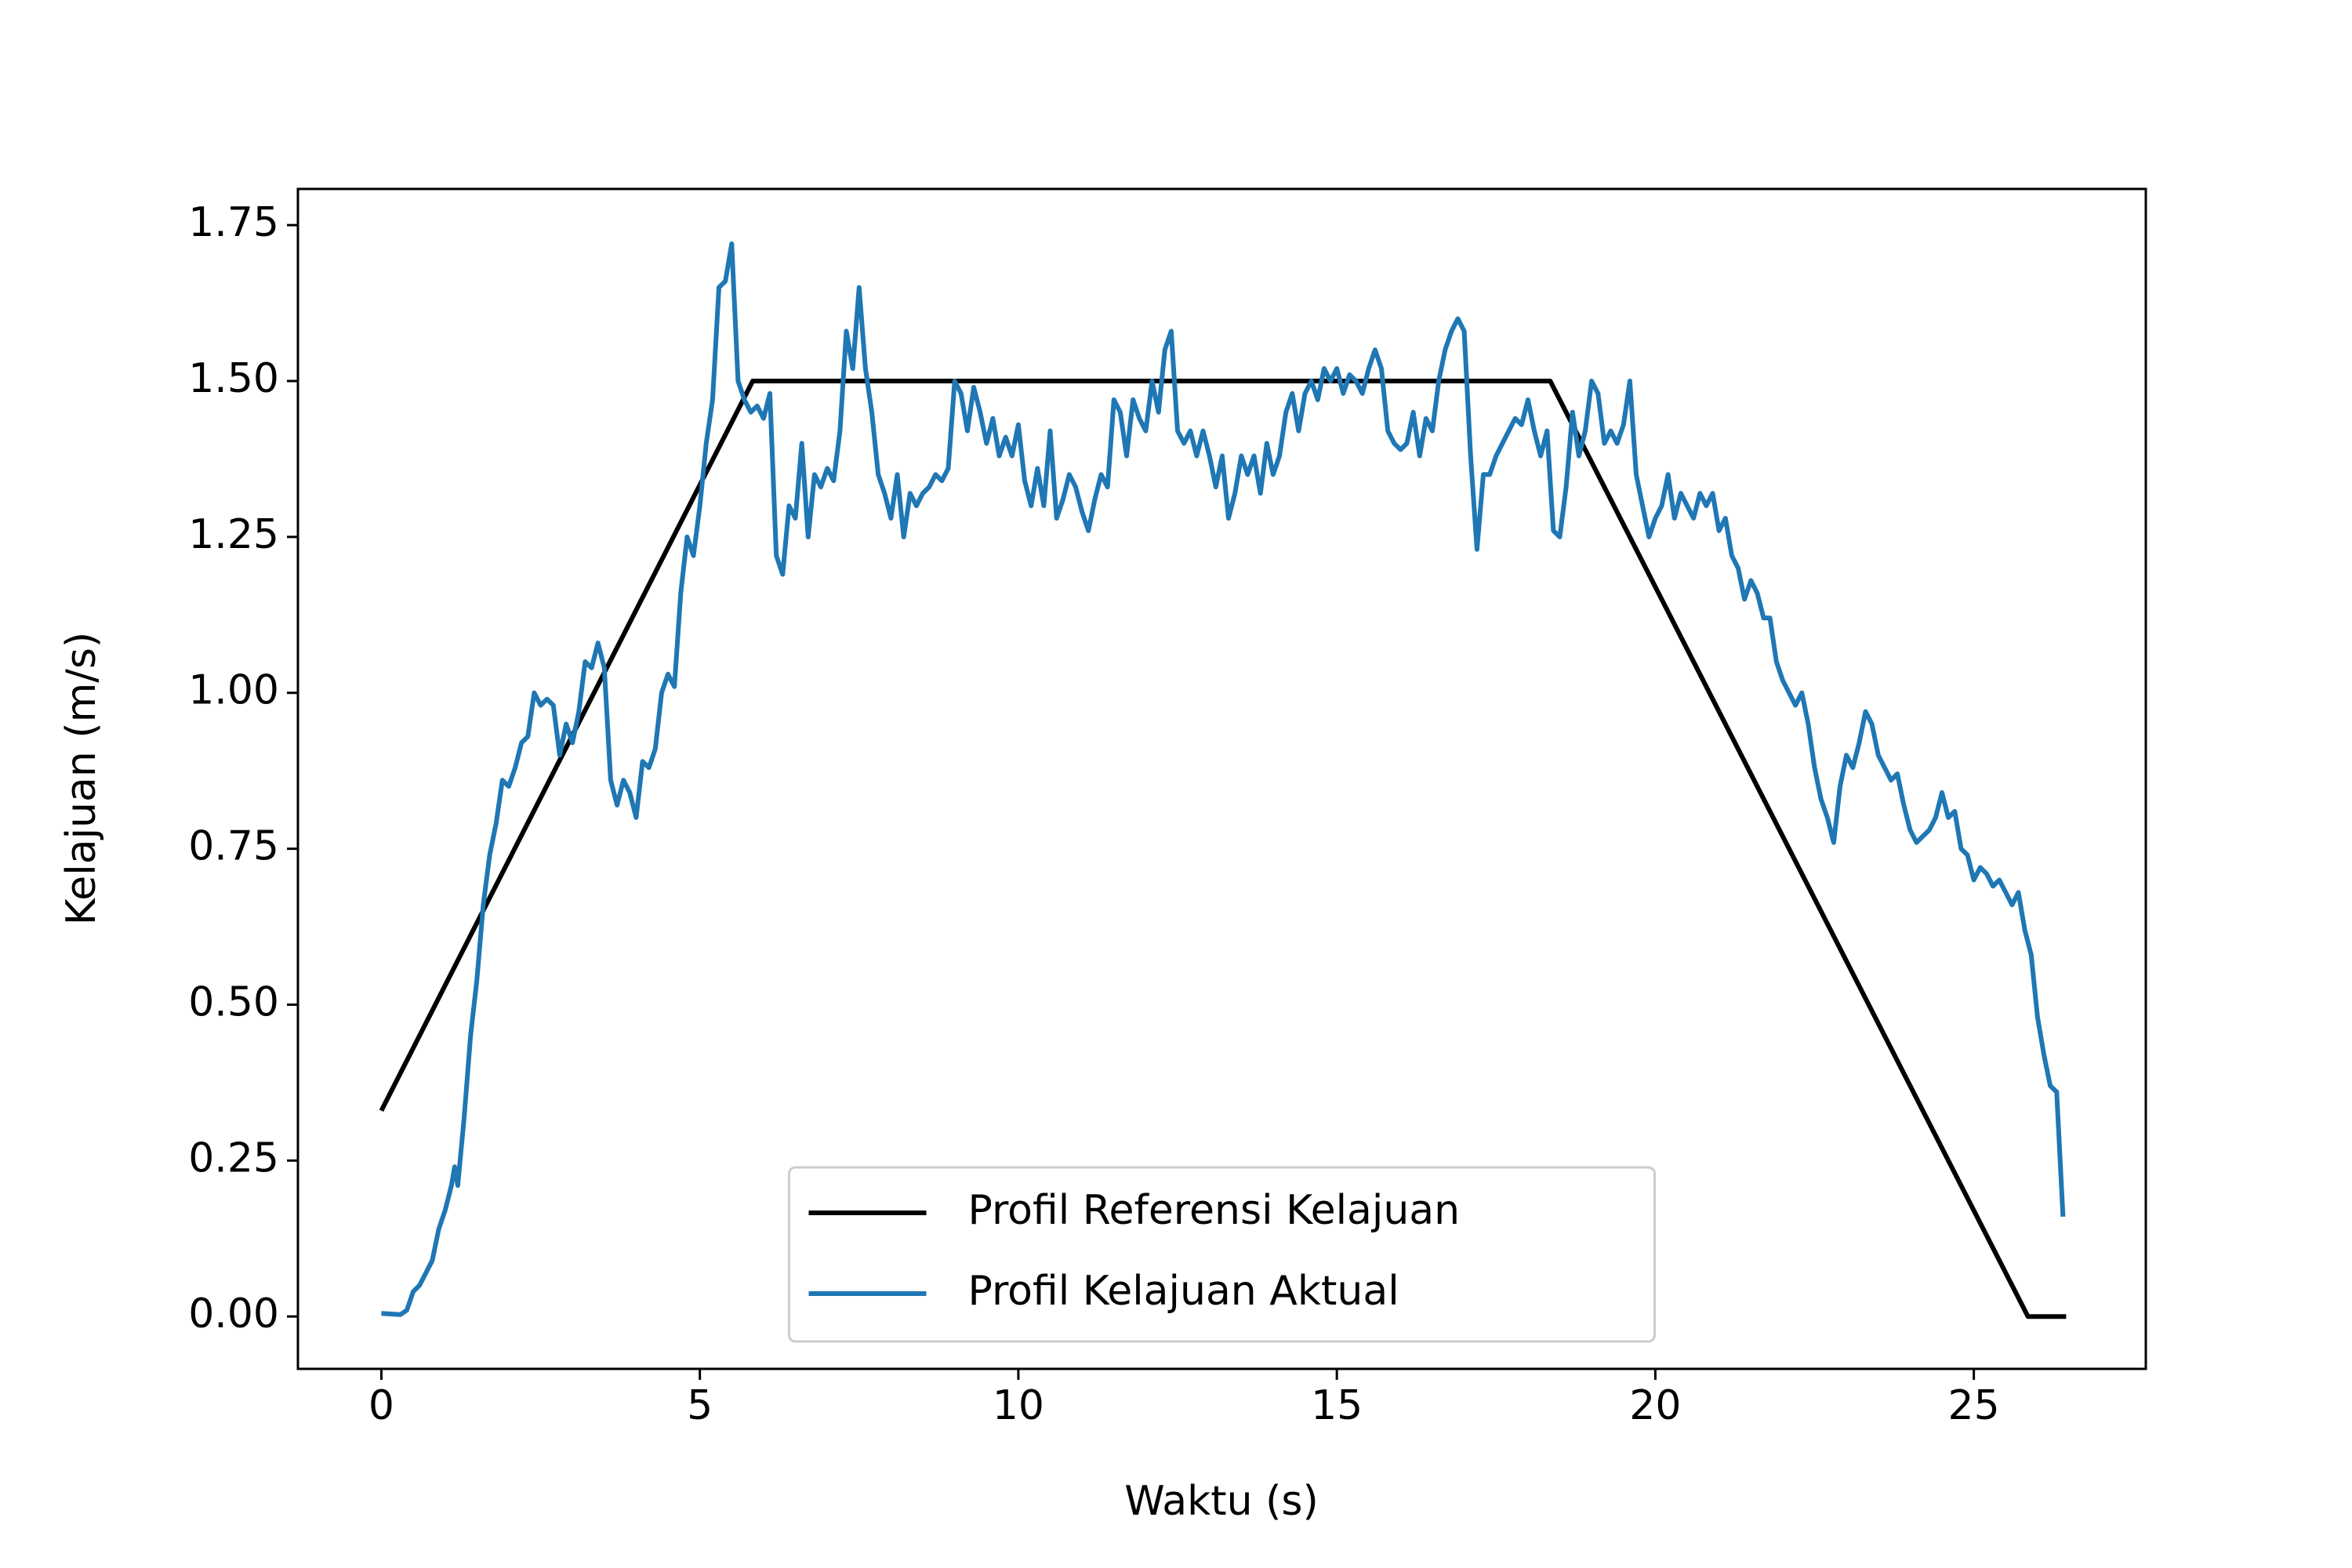 The image size is (2352, 1568). Describe the element at coordinates (1337, 1405) in the screenshot. I see `x-tick-label: 15` at that location.